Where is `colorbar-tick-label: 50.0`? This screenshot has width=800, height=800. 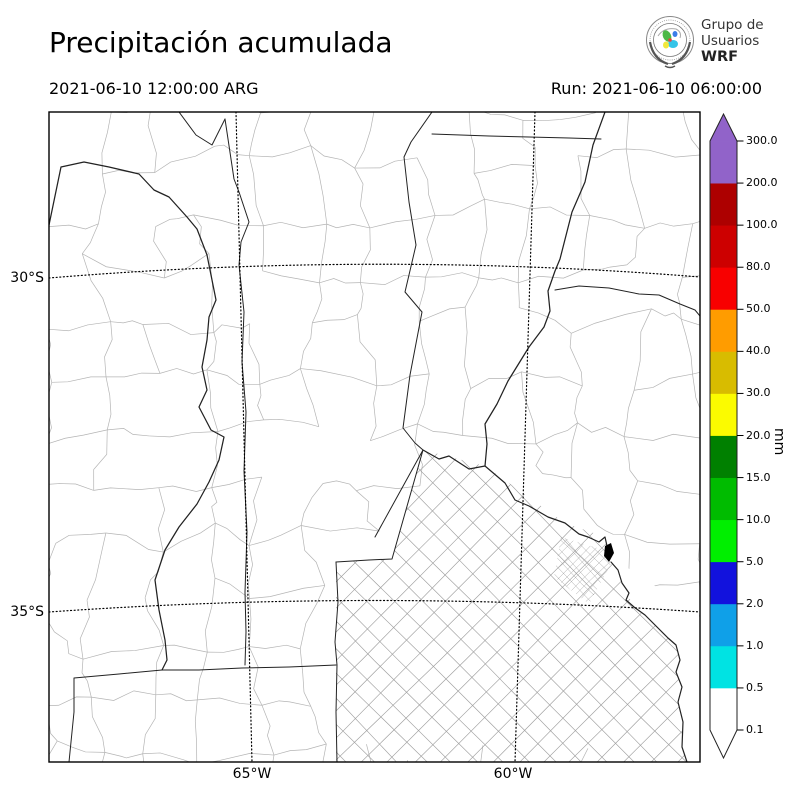
colorbar-tick-label: 50.0 is located at coordinates (758, 309).